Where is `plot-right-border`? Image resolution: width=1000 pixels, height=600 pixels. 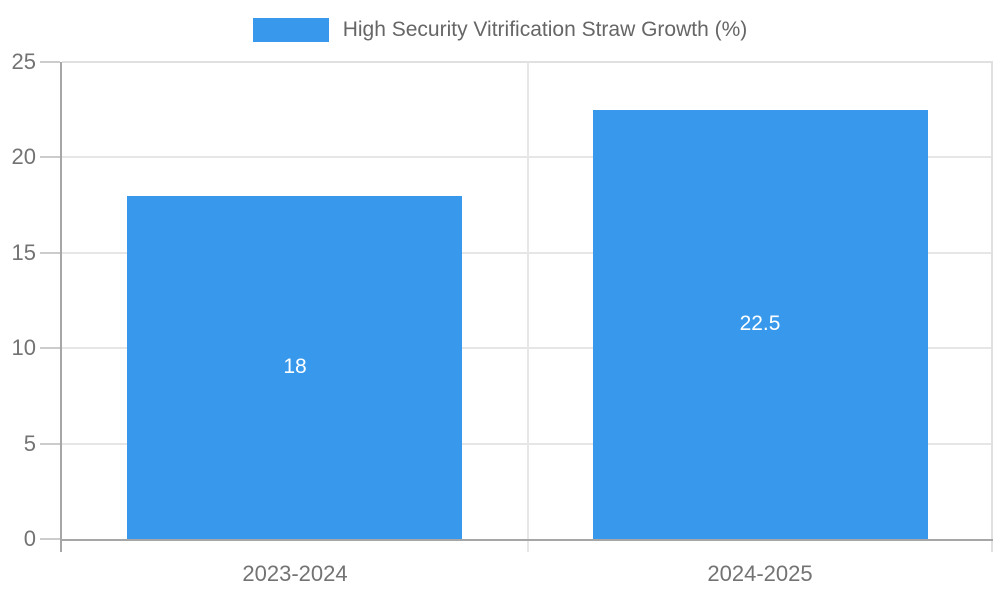 plot-right-border is located at coordinates (992, 307).